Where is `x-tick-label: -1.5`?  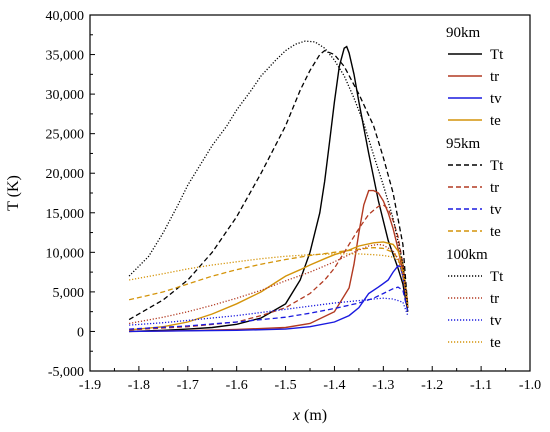 x-tick-label: -1.5 is located at coordinates (285, 385).